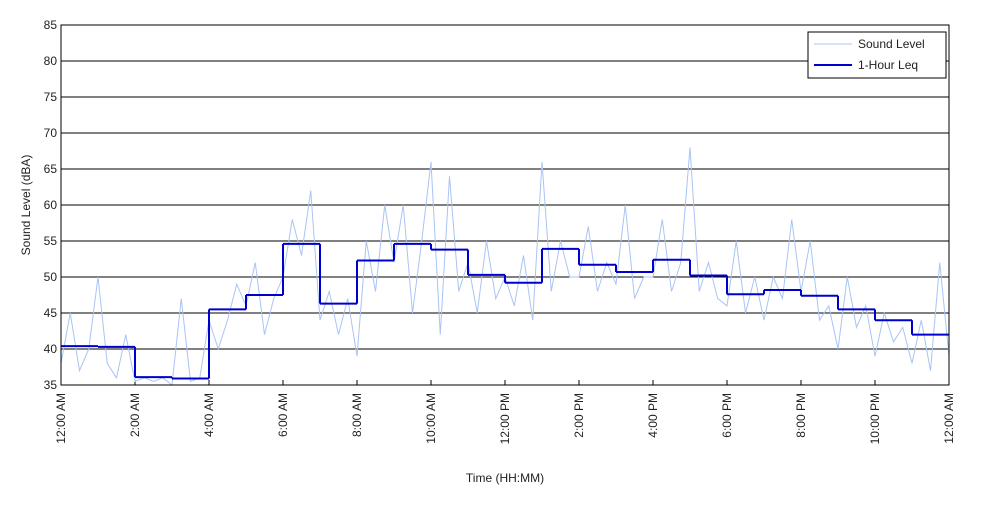  Describe the element at coordinates (888, 65) in the screenshot. I see `legend-label: 1-Hour Leq` at that location.